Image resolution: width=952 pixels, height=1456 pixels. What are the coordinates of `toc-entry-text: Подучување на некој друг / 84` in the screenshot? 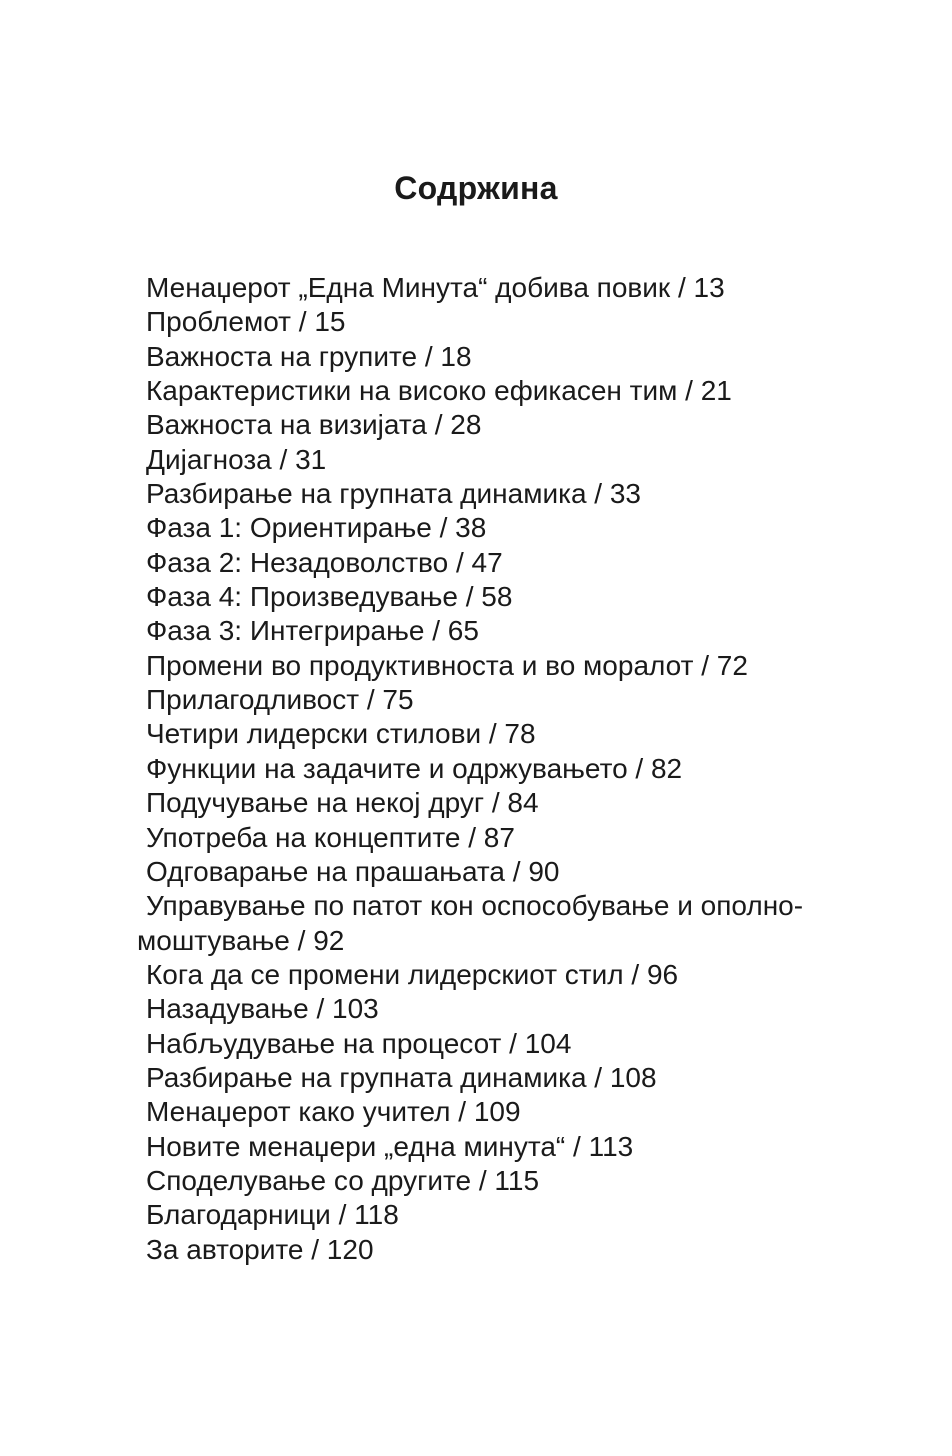 It's located at (342, 803).